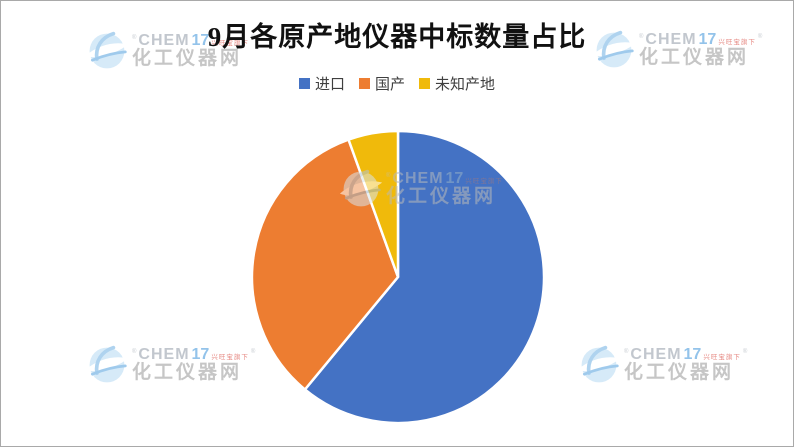 The image size is (794, 447). Describe the element at coordinates (329, 85) in the screenshot. I see `legend-label: 进口` at that location.